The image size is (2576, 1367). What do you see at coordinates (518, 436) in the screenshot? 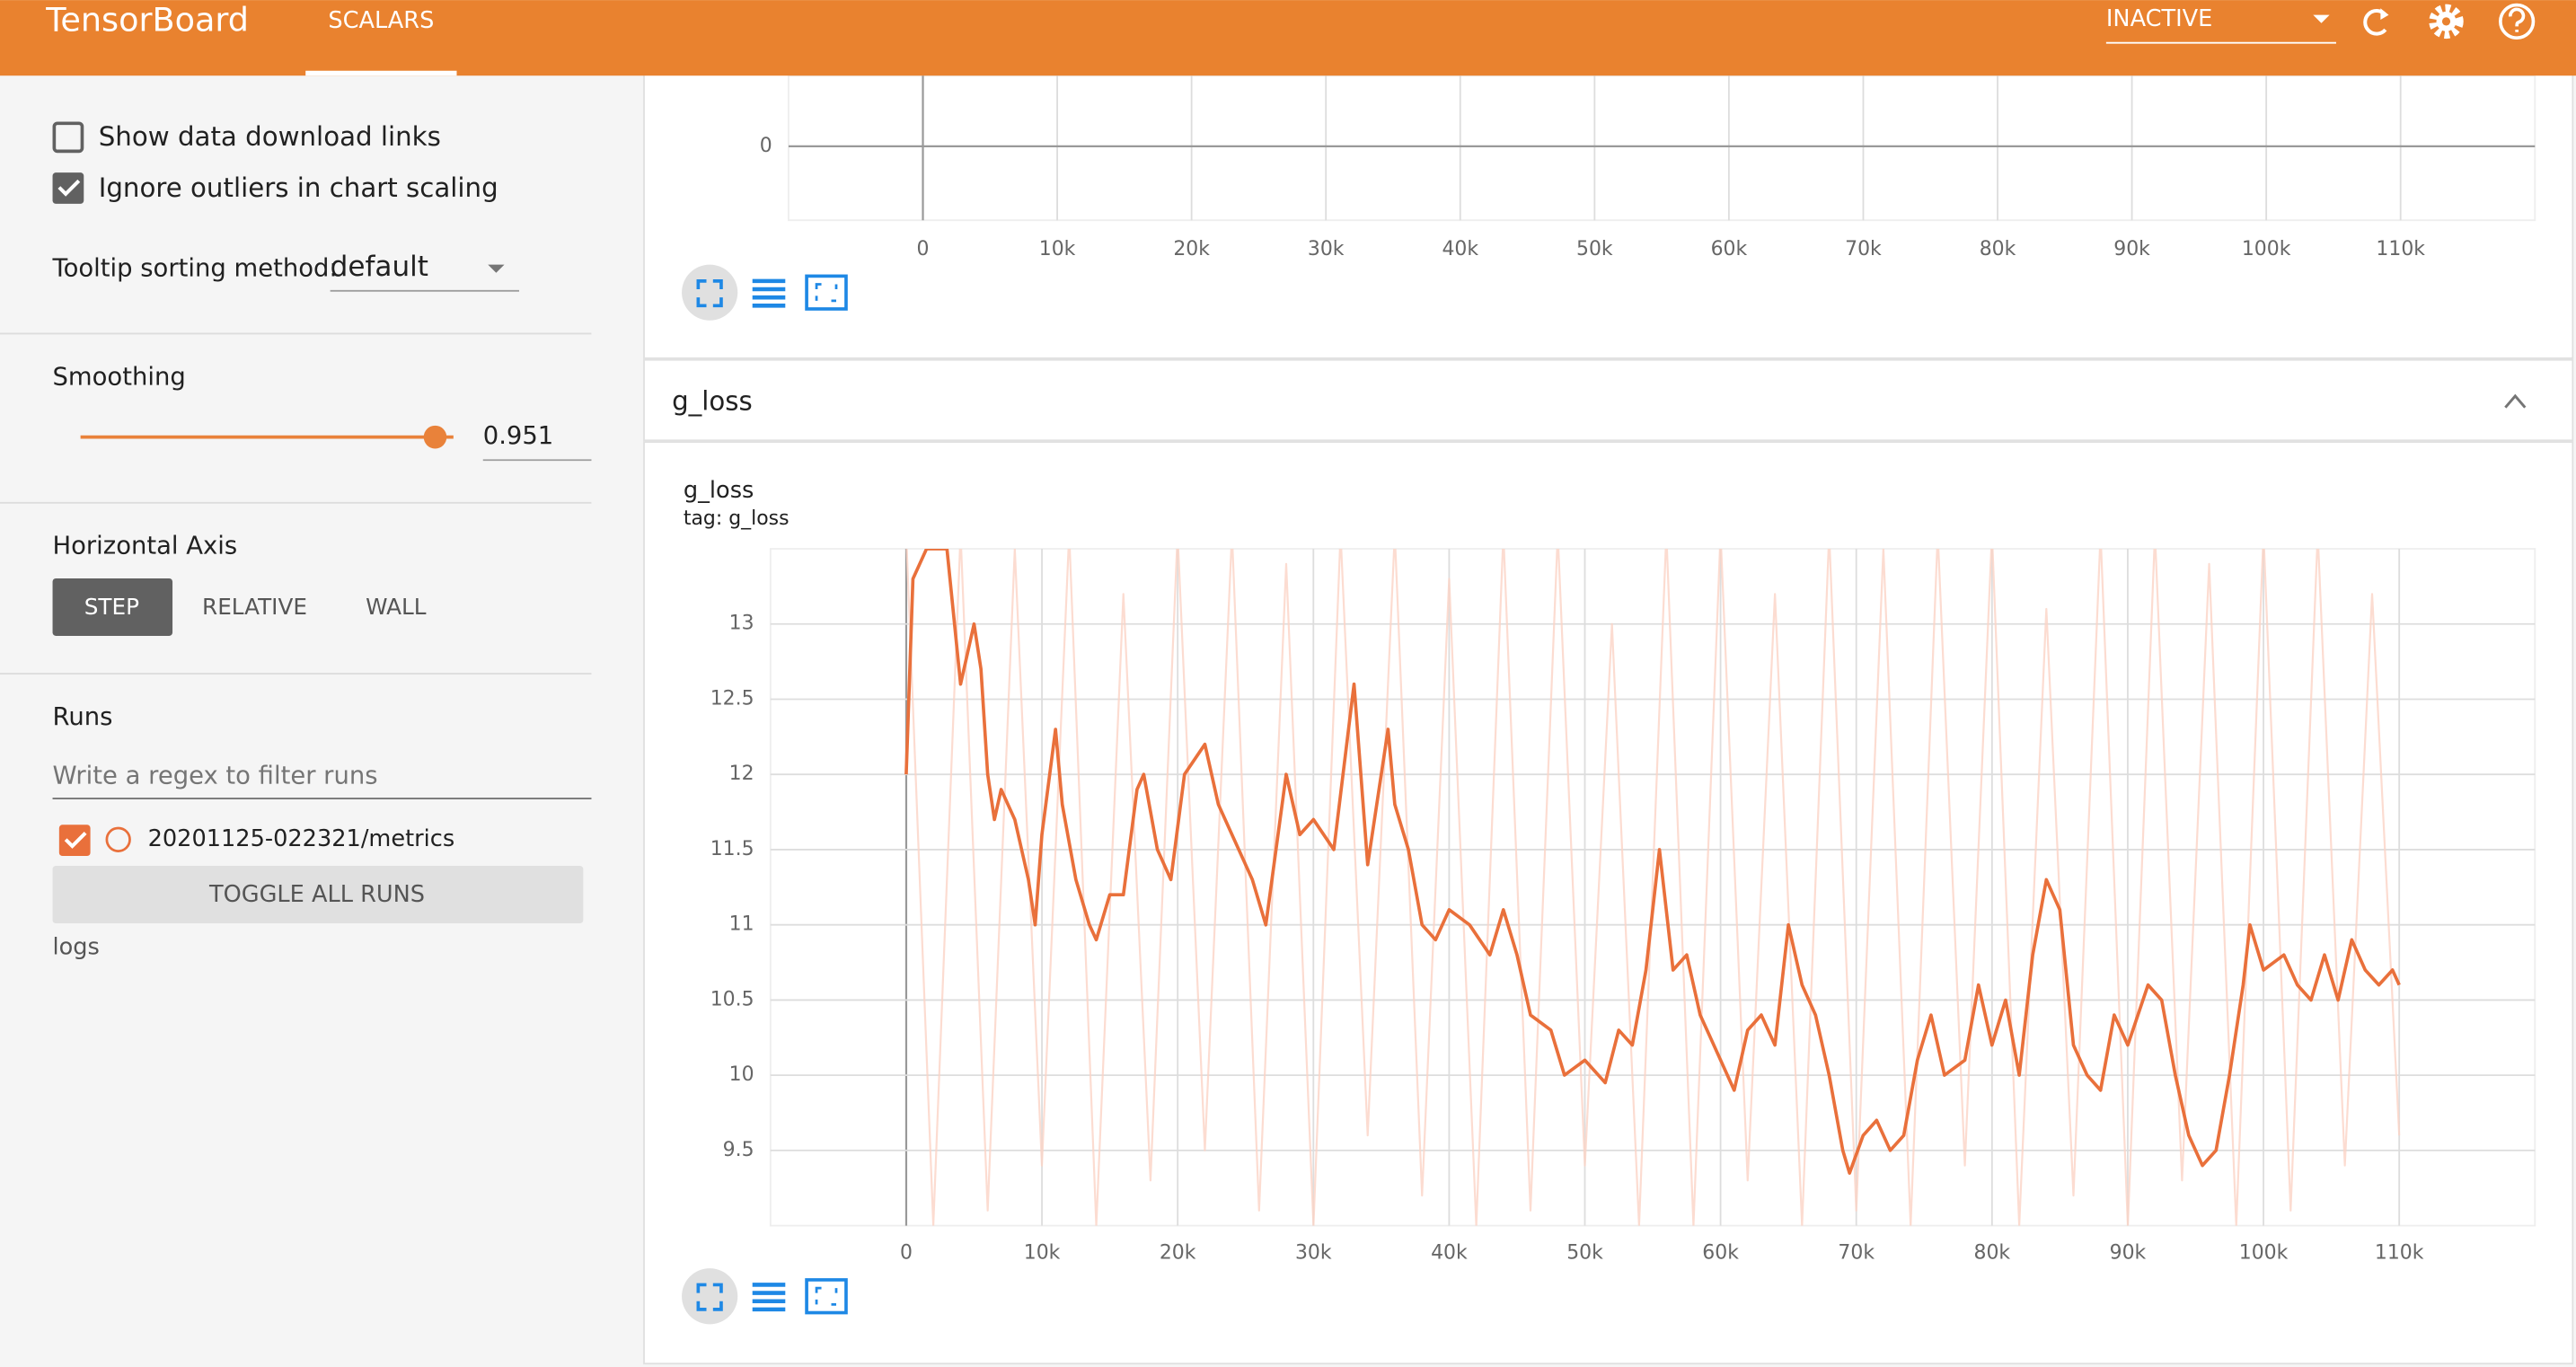
I see `smoothing-value: 0.951` at bounding box center [518, 436].